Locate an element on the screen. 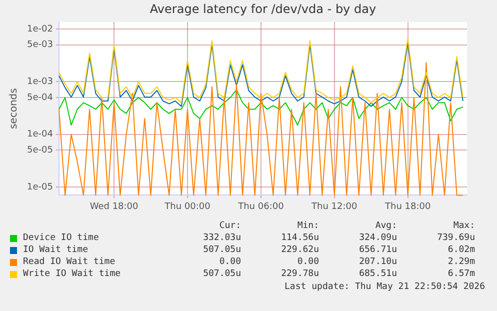 This screenshot has height=311, width=497. text: 739.69u is located at coordinates (455, 238).